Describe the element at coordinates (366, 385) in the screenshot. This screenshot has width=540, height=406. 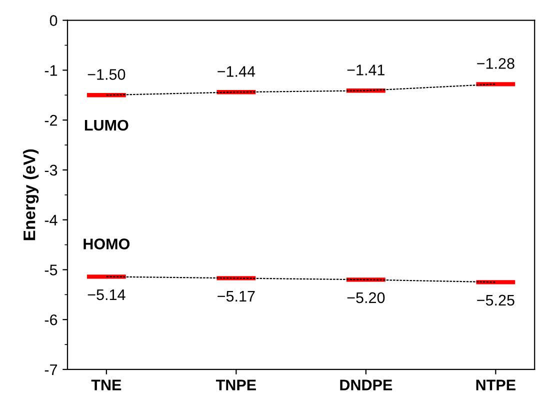
I see `x-tick-label: DNDPE` at that location.